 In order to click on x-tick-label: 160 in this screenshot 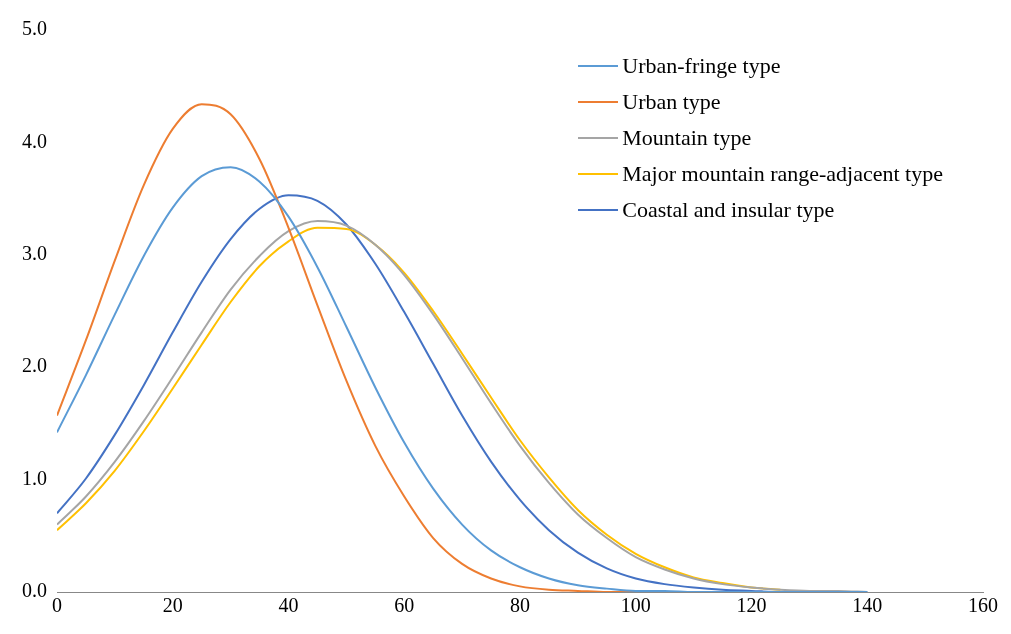, I will do `click(983, 605)`.